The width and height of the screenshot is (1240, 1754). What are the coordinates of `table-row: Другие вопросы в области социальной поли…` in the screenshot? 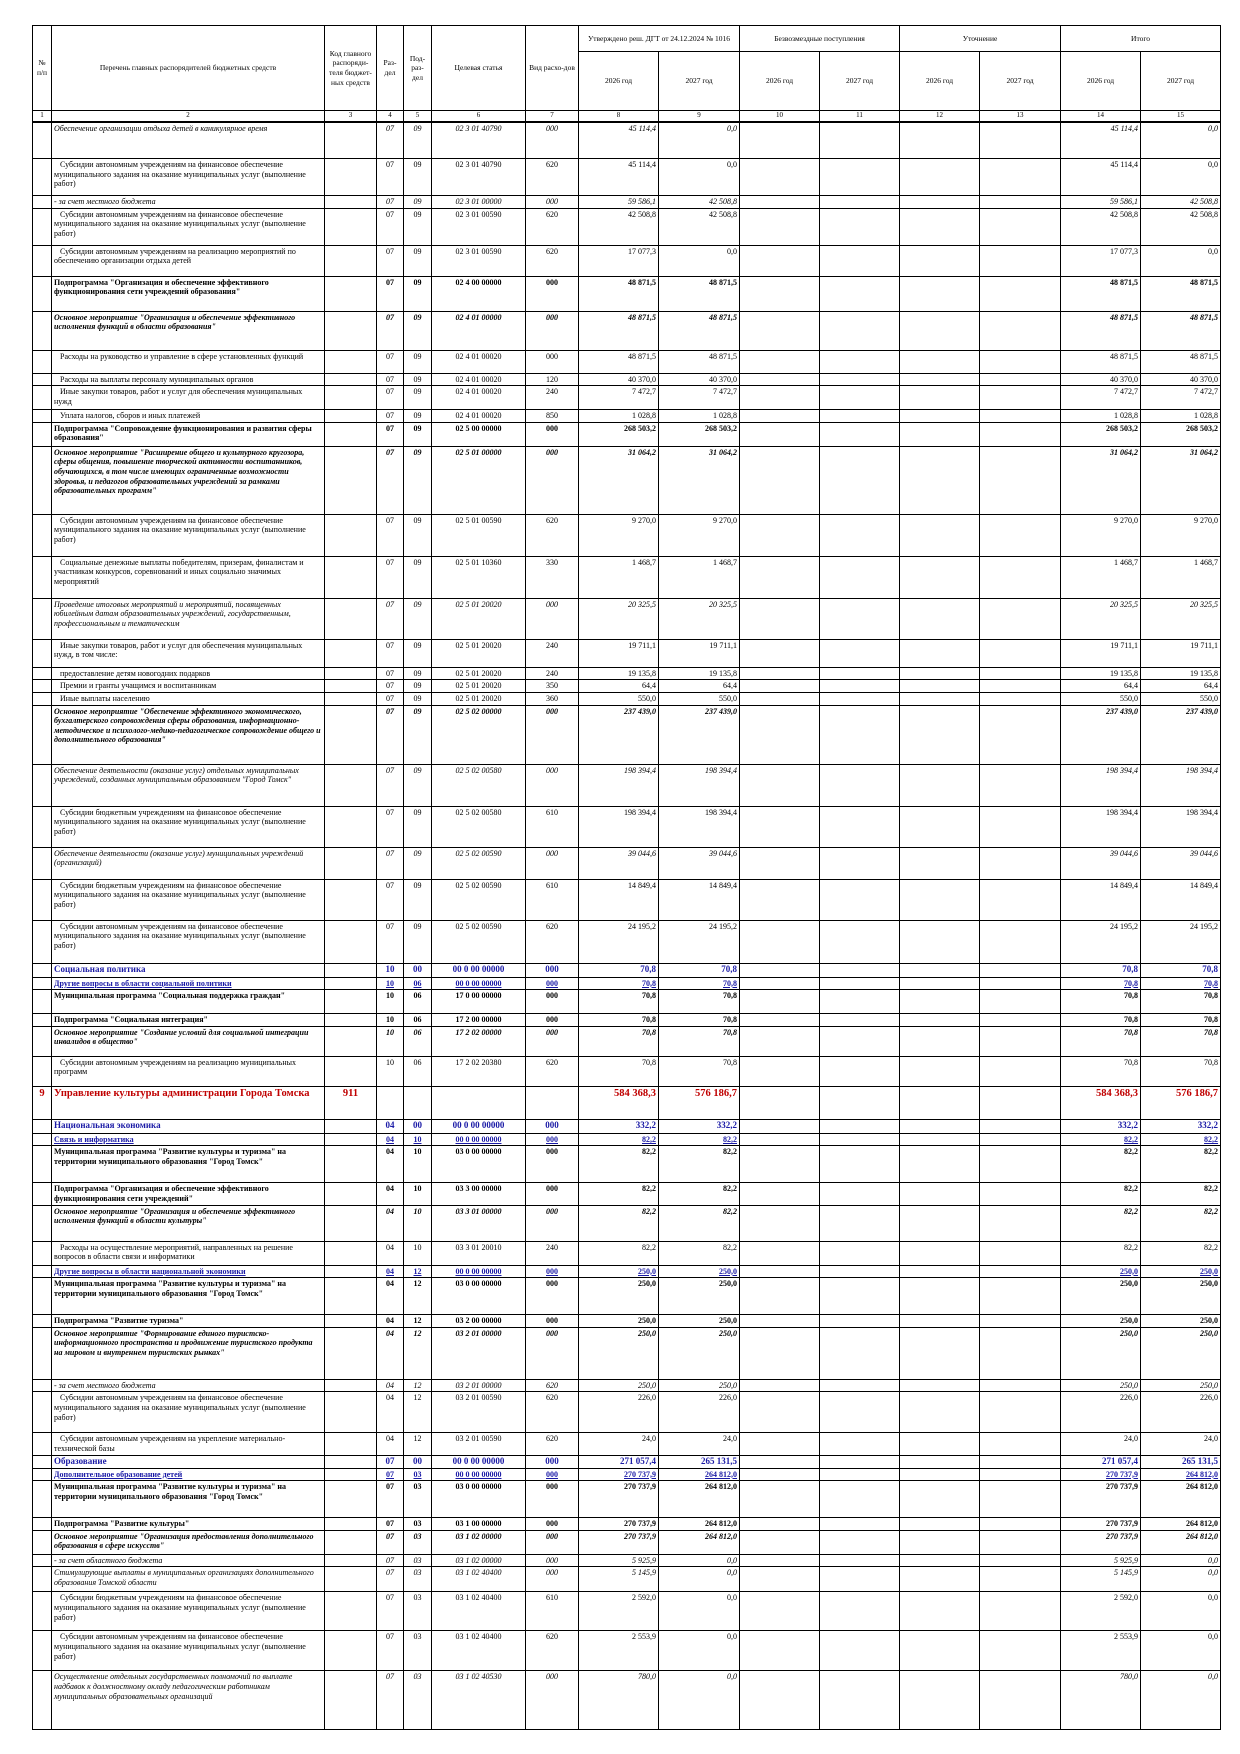 It's located at (627, 983).